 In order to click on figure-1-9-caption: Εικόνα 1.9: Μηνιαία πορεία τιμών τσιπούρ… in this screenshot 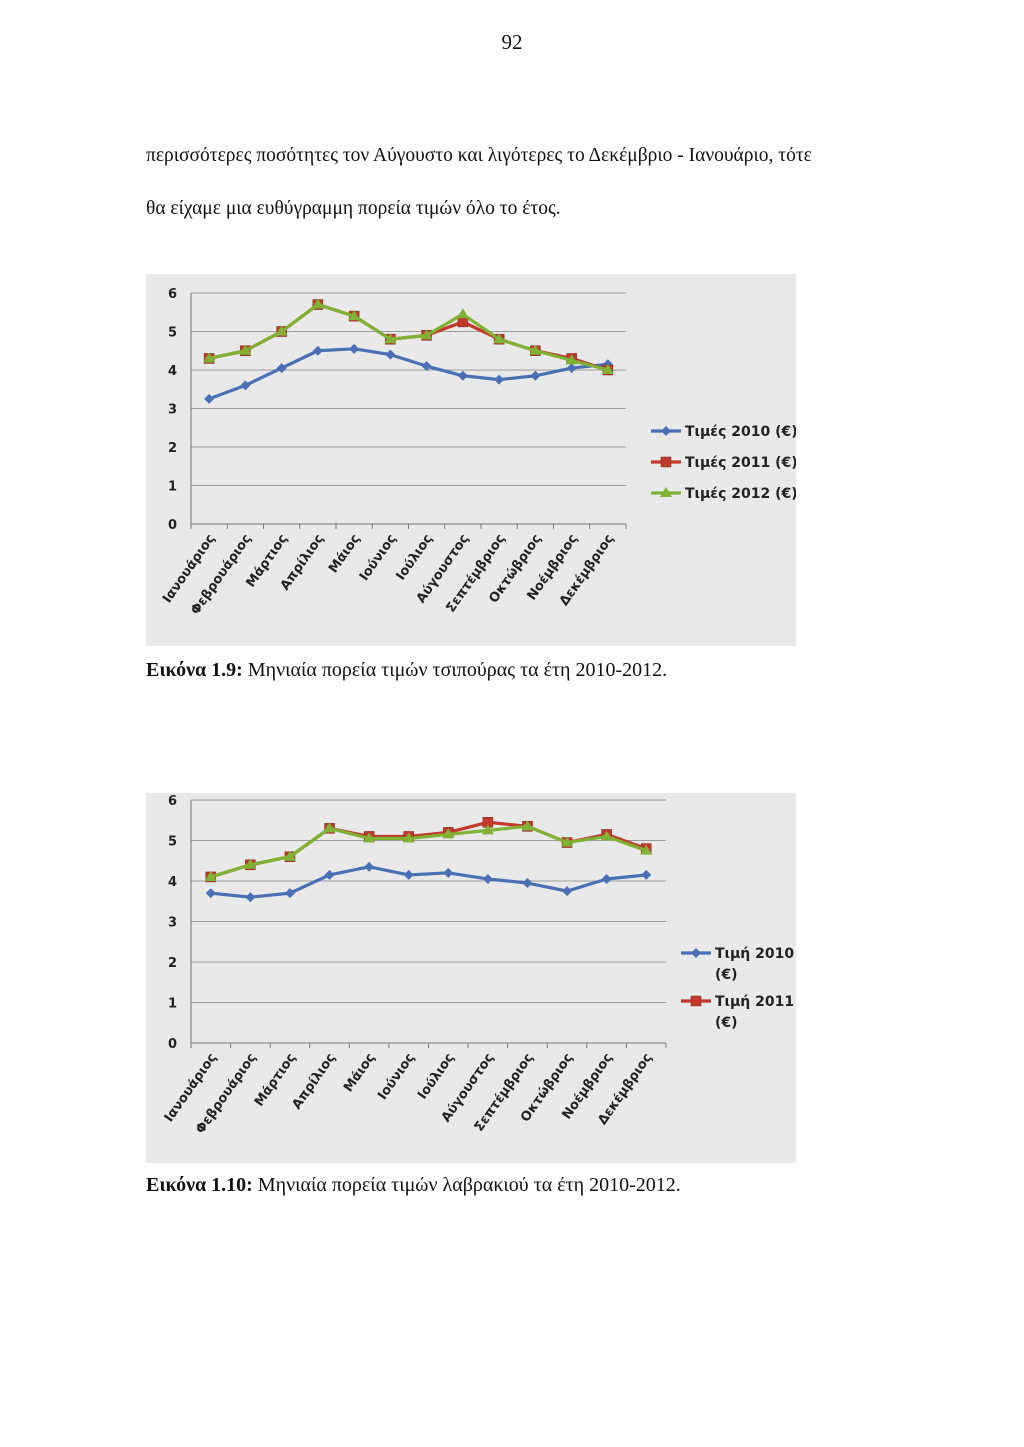, I will do `click(406, 670)`.